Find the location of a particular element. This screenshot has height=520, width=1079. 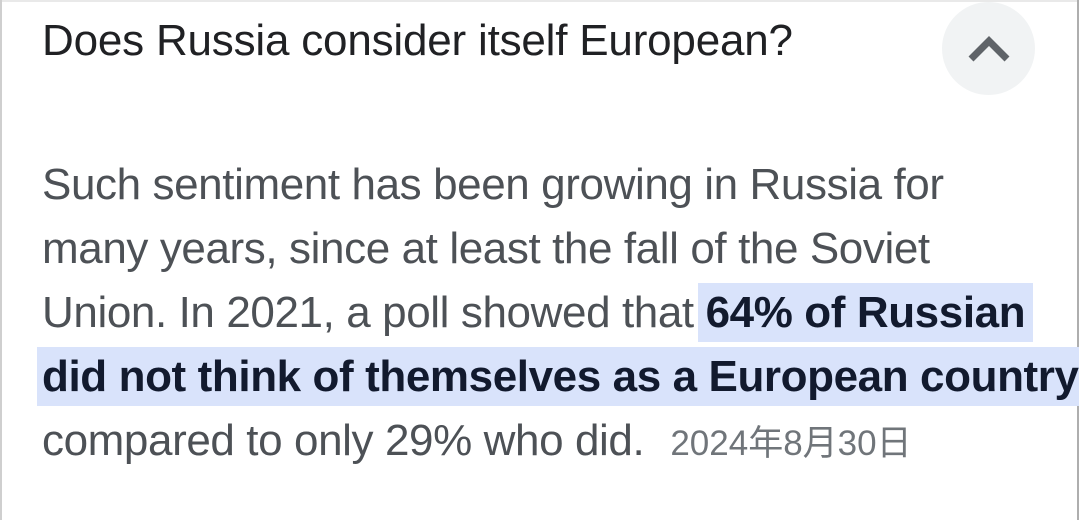

answer-line-5: compared to only 29% who did. 2024年8月30日 is located at coordinates (560, 441).